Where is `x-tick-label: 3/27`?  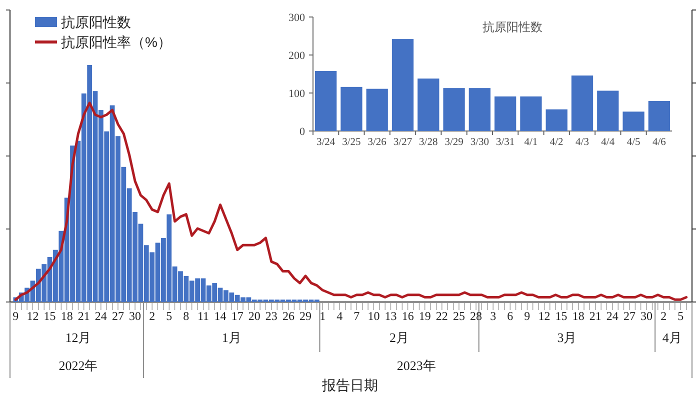 x-tick-label: 3/27 is located at coordinates (402, 142).